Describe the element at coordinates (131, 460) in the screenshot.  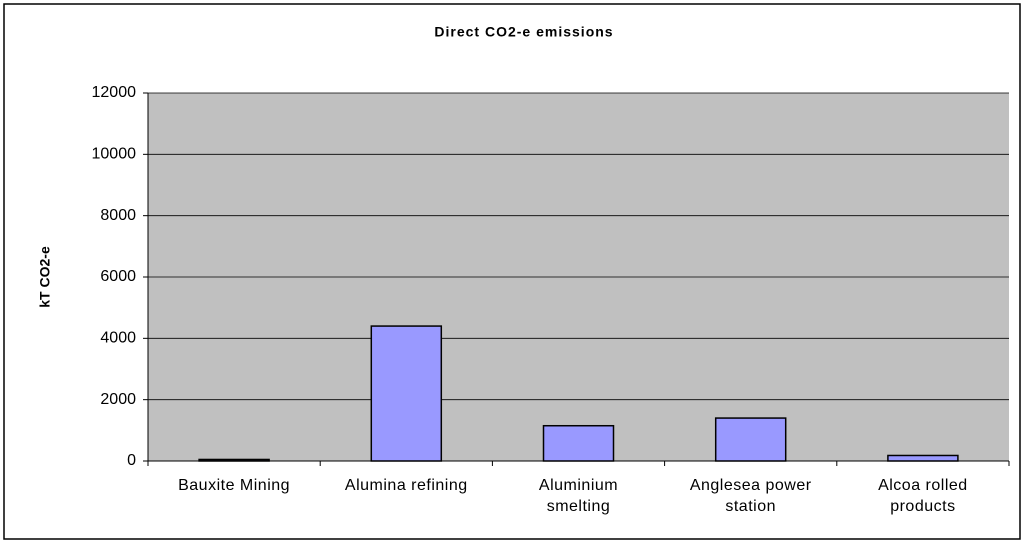
I see `y-tick-label: 0` at that location.